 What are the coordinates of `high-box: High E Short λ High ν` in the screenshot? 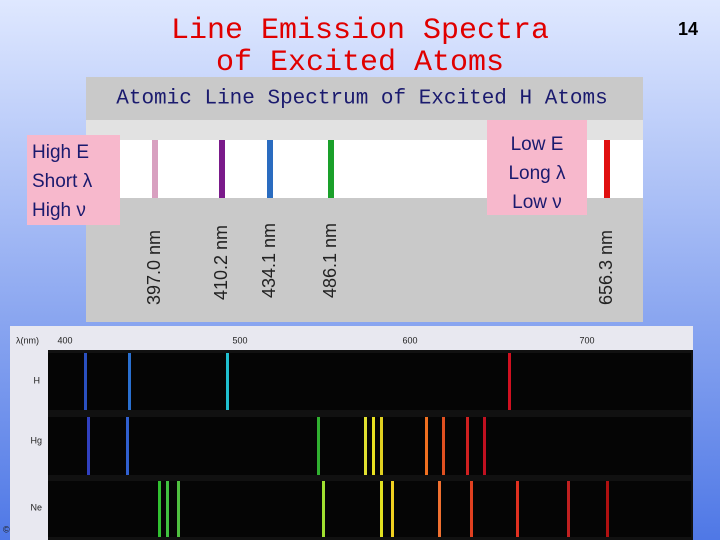 It's located at (73, 180).